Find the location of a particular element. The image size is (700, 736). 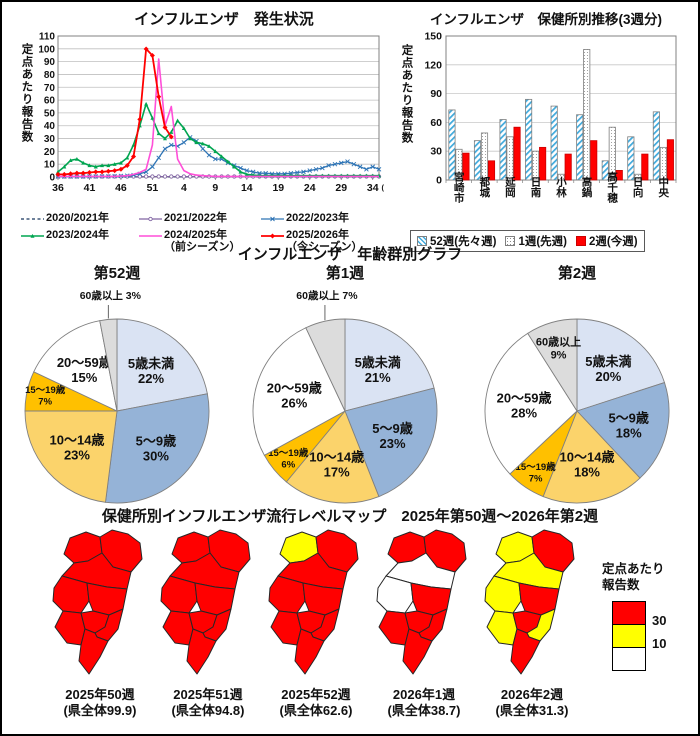

bar-chart-y-axis-label: 定点あたり報告数 is located at coordinates (406, 94).